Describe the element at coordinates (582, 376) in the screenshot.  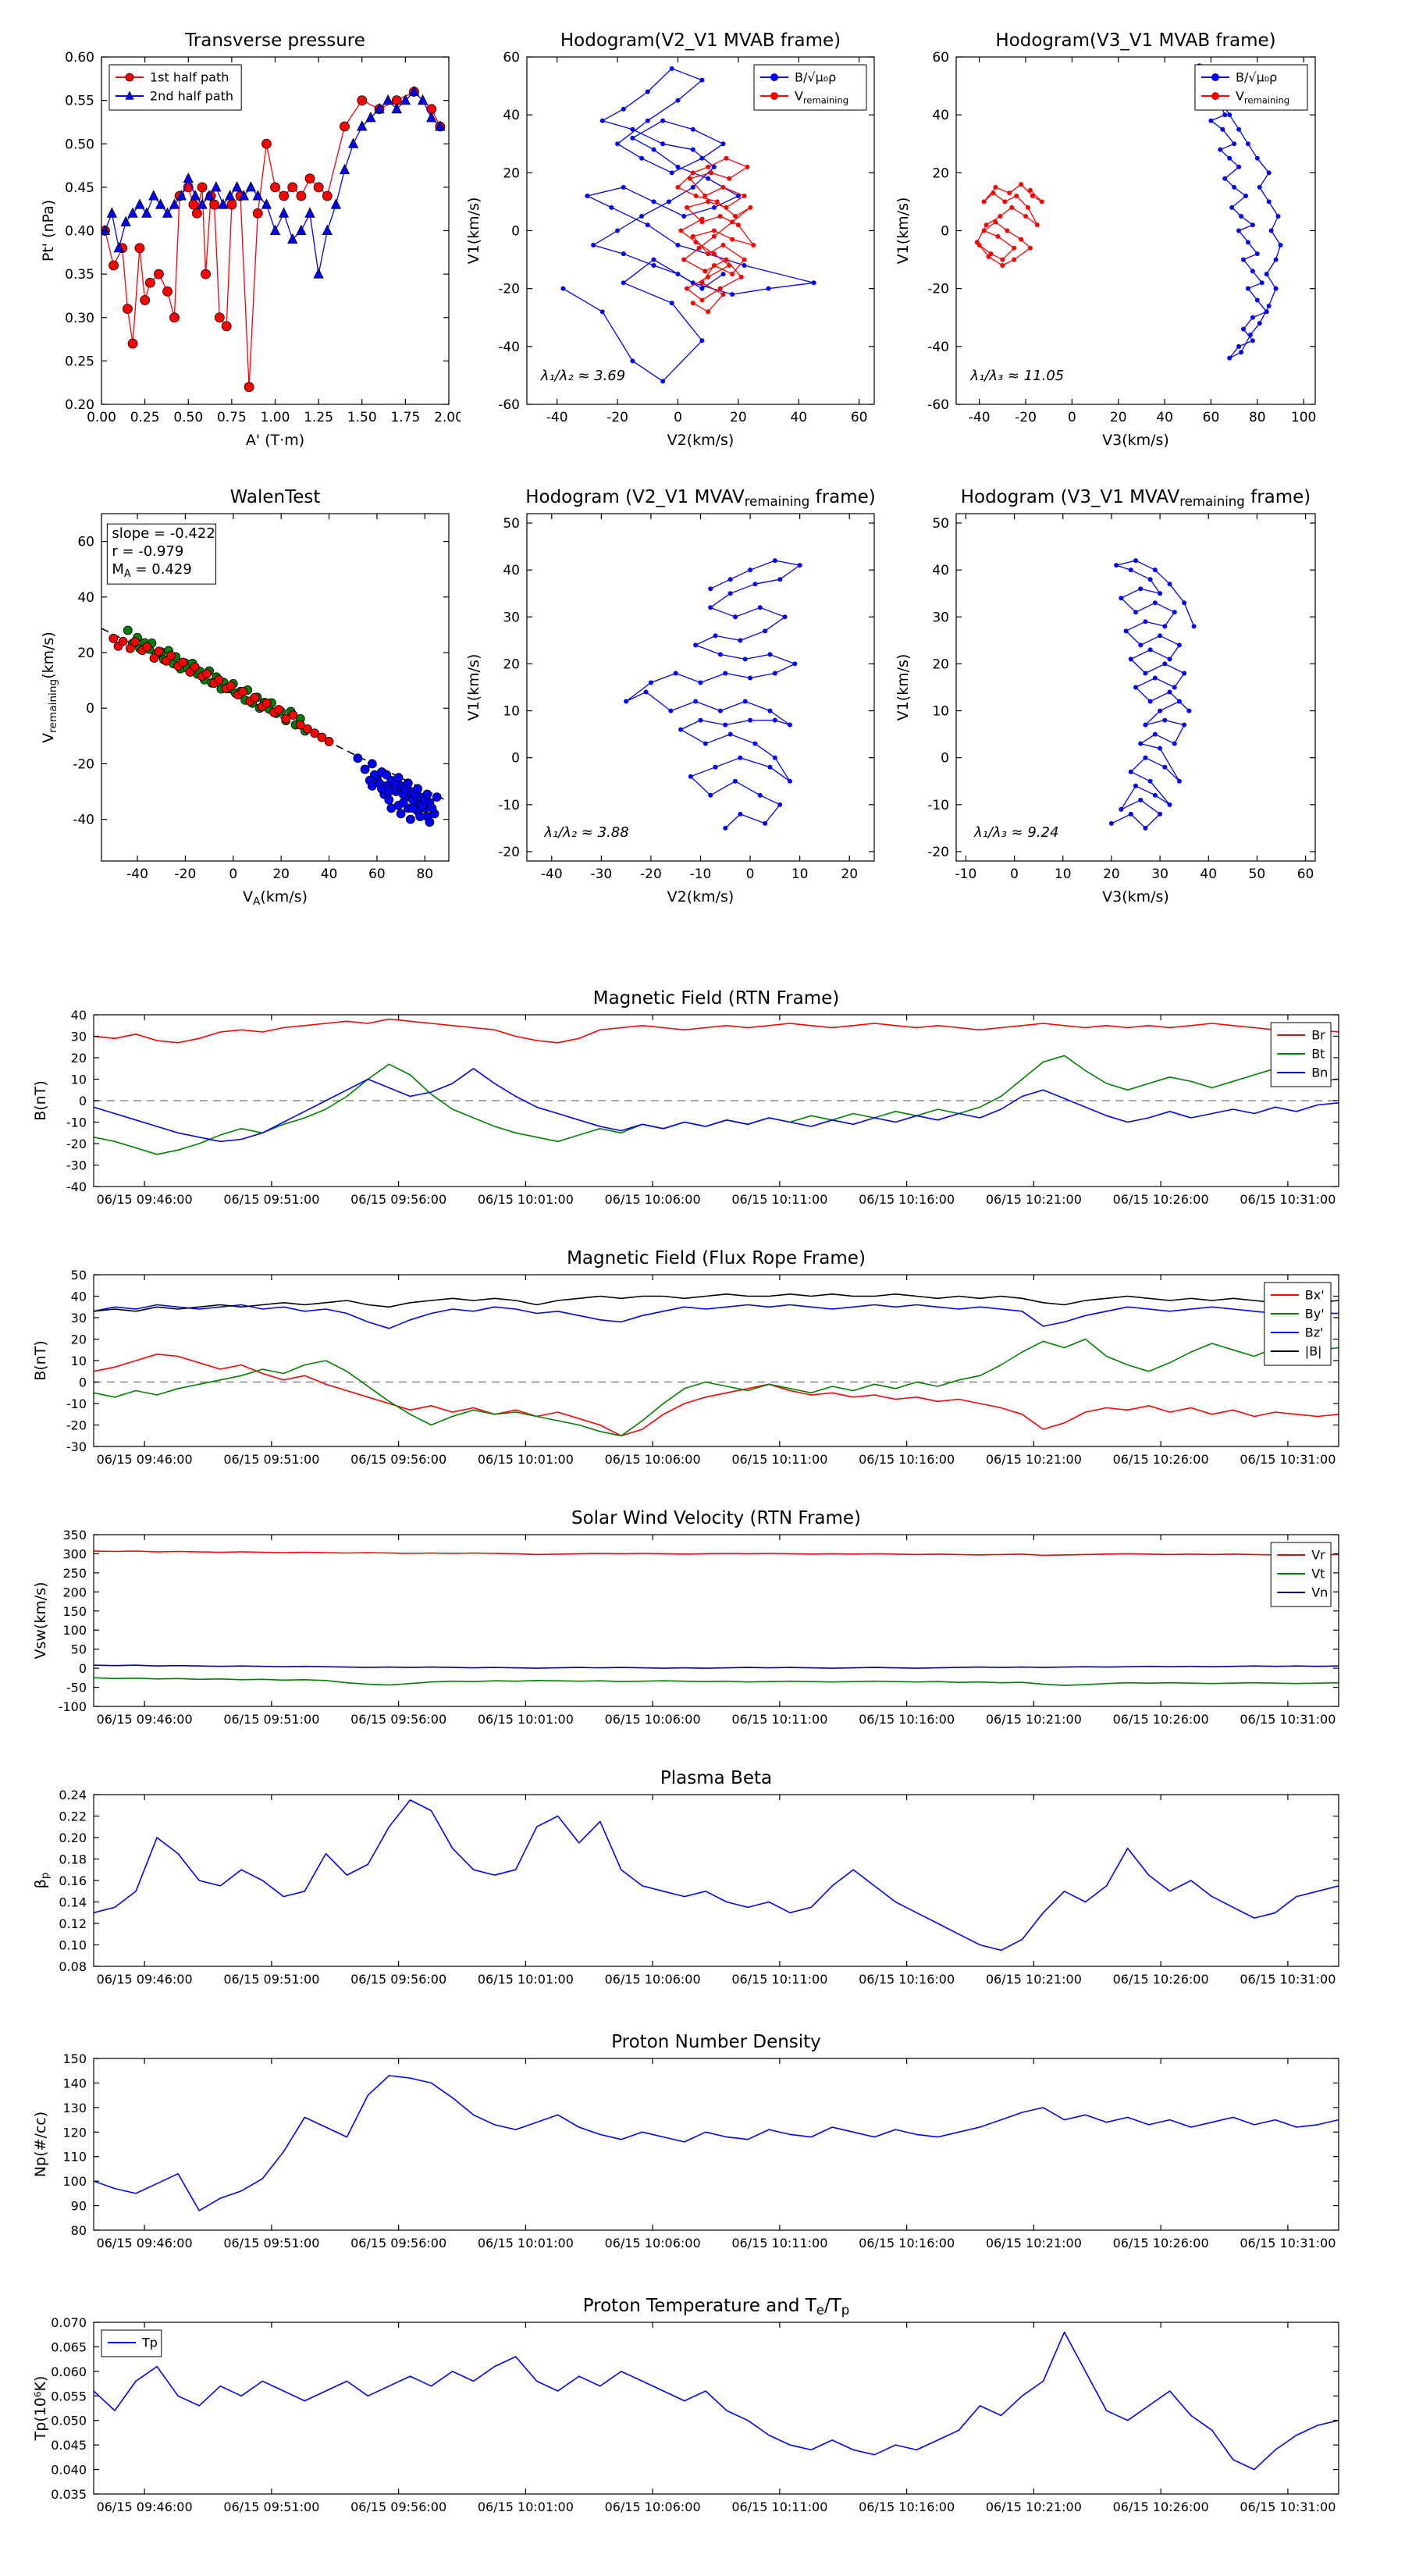
I see `svg-text: λ₁/λ₂ ≈ 3.69` at that location.